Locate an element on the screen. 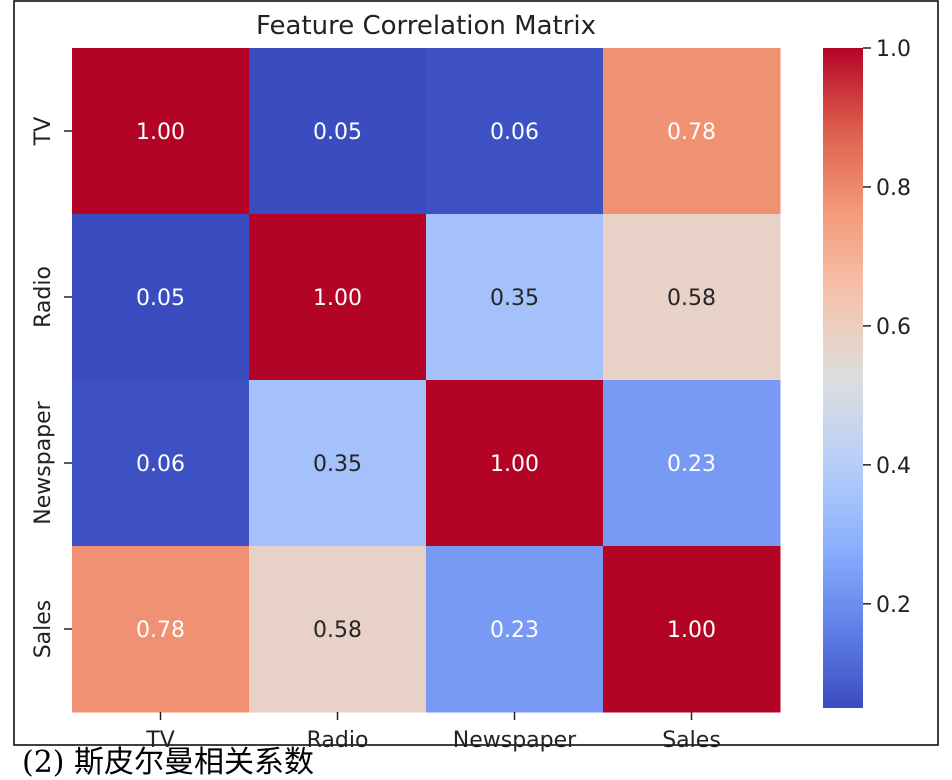  y-tick-label: TV is located at coordinates (43, 132).